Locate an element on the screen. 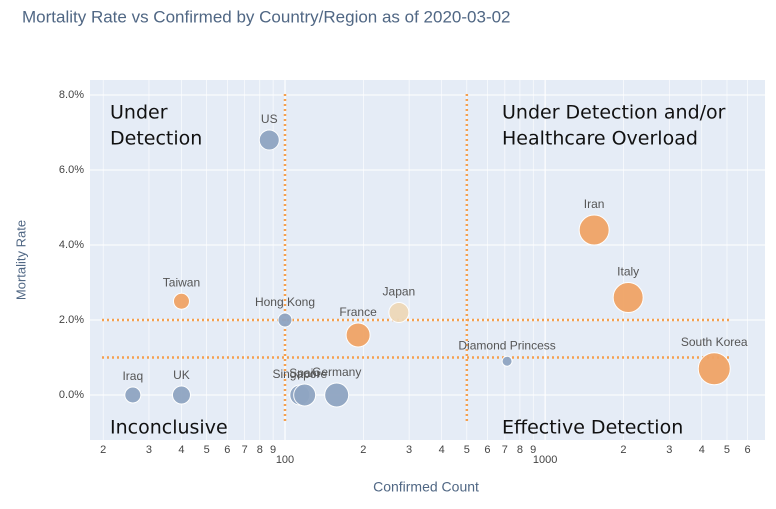 The width and height of the screenshot is (776, 509). point-label: Singapore is located at coordinates (299, 374).